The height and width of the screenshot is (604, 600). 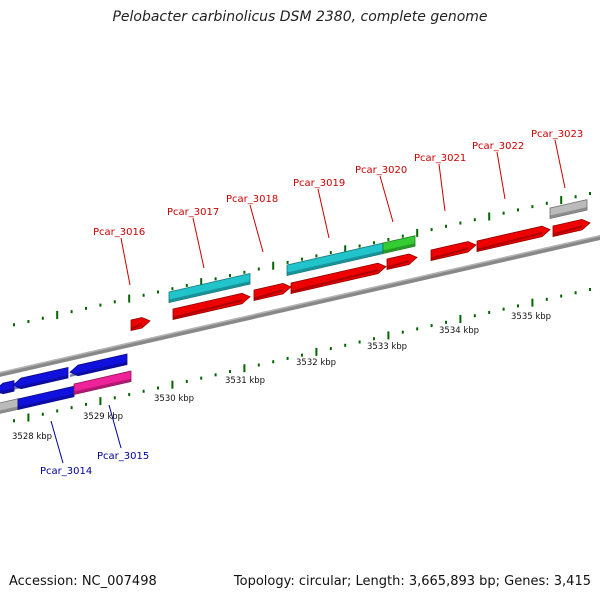 I want to click on gene-label-forward: Pcar_3021, so click(x=440, y=158).